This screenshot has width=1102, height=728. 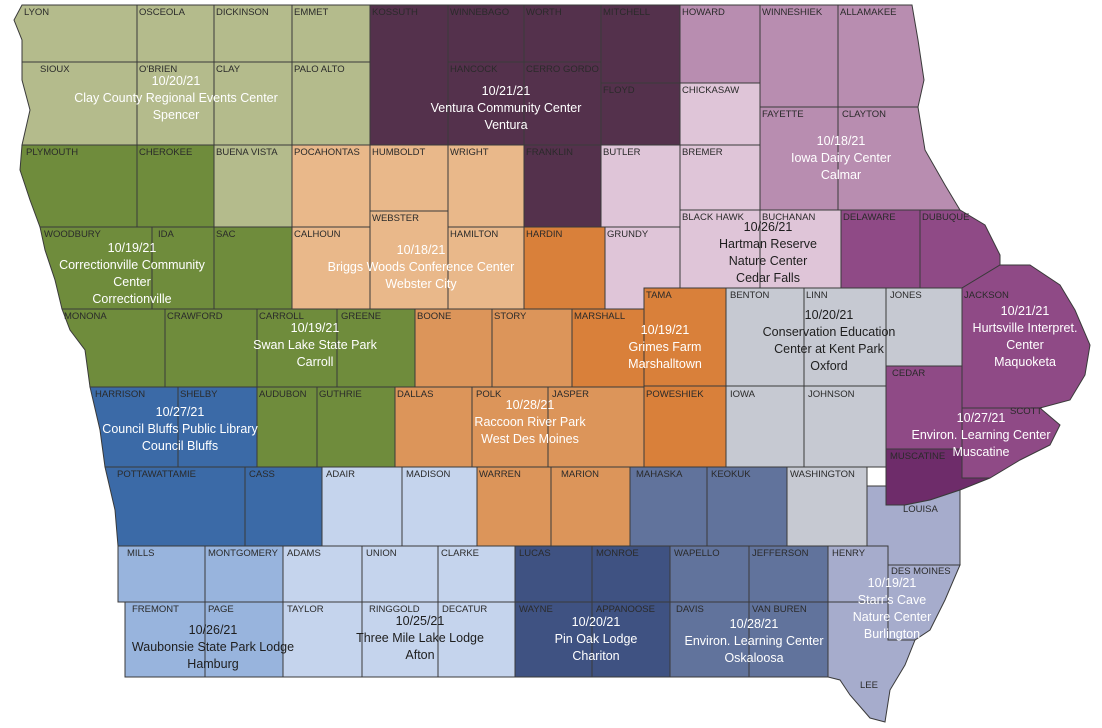 What do you see at coordinates (799, 56) in the screenshot?
I see `county-winneshiek` at bounding box center [799, 56].